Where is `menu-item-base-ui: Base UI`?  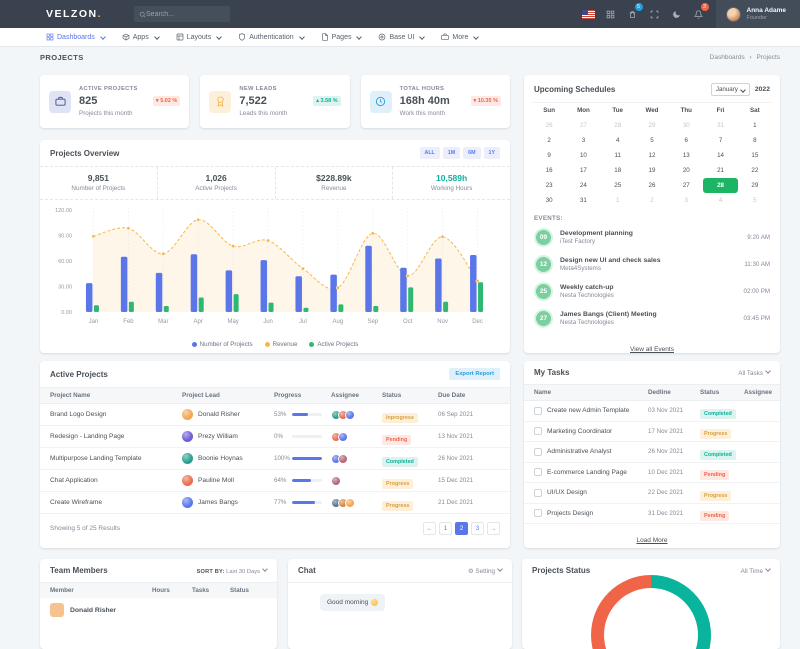
menu-item-base-ui: Base UI is located at coordinates (401, 37).